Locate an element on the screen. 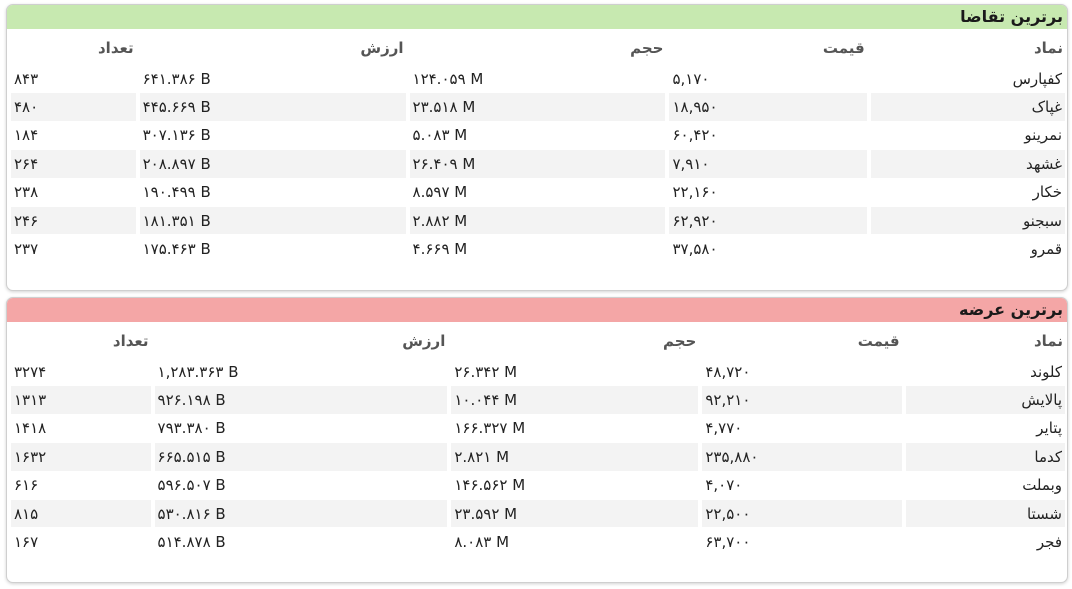  table-row: غپاک ۱۸,۹۵۰ ۲۳.۵۱۸ M ۴۴۵.۶۶۹ B ۴۸۰ is located at coordinates (538, 107).